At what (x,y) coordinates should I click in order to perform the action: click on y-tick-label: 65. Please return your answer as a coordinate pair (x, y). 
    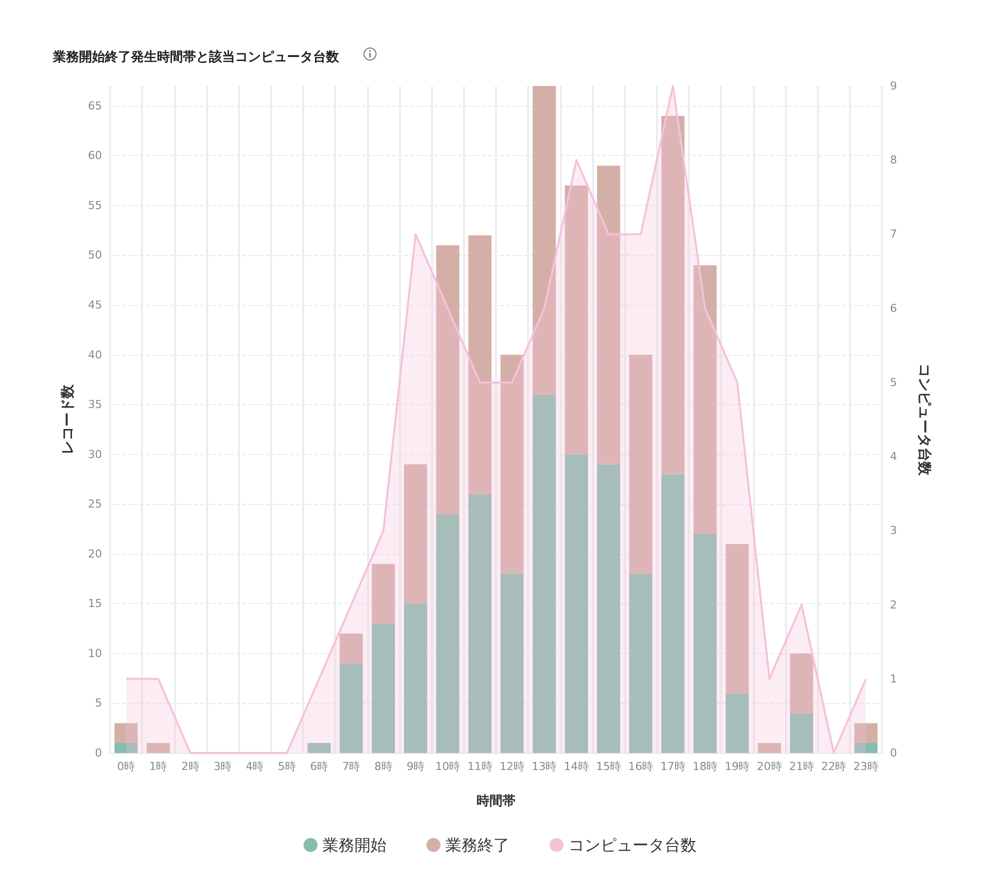
    Looking at the image, I should click on (95, 105).